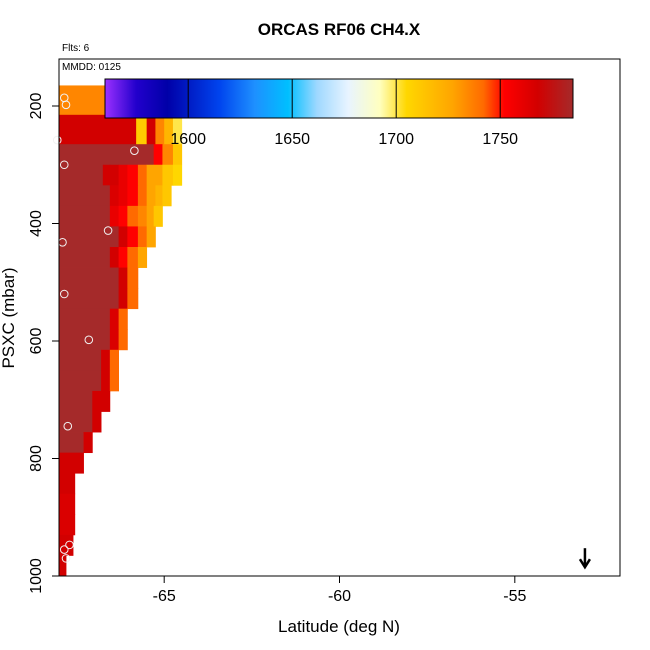 This screenshot has width=650, height=650. I want to click on y-tick-label: 600, so click(36, 341).